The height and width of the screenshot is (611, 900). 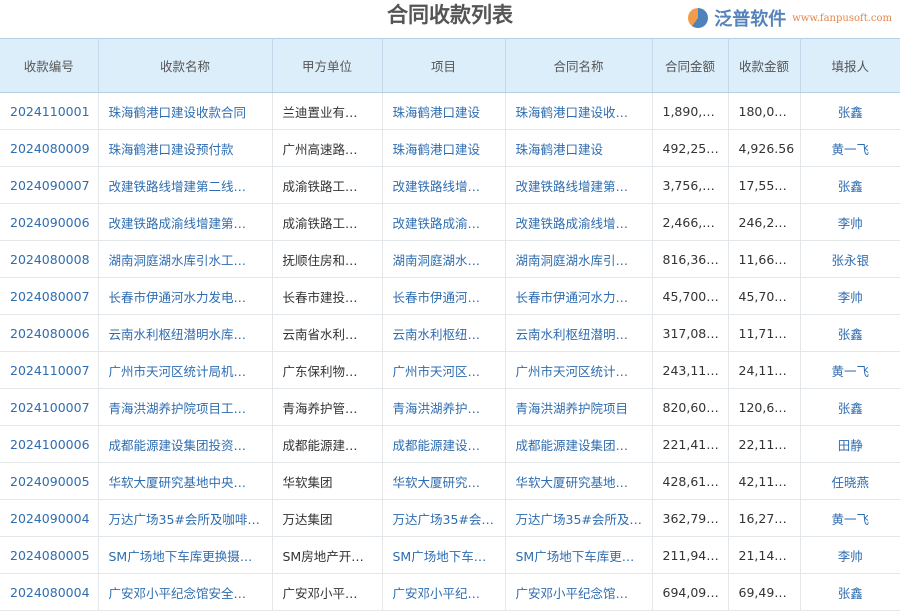 I want to click on column-header-reporter: 填报人, so click(x=850, y=65).